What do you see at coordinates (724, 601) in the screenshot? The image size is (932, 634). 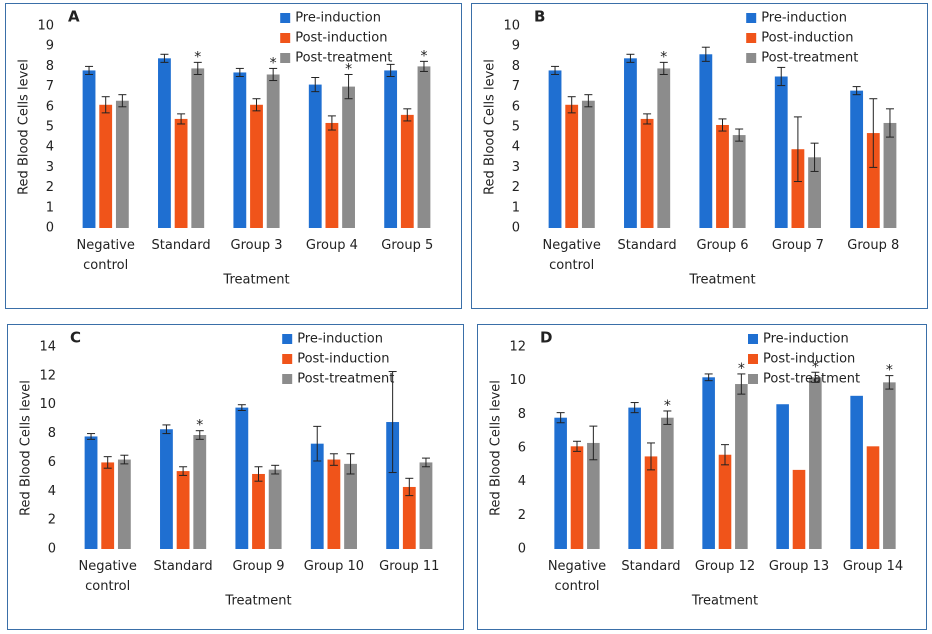 I see `x-axis-title: Treatment` at bounding box center [724, 601].